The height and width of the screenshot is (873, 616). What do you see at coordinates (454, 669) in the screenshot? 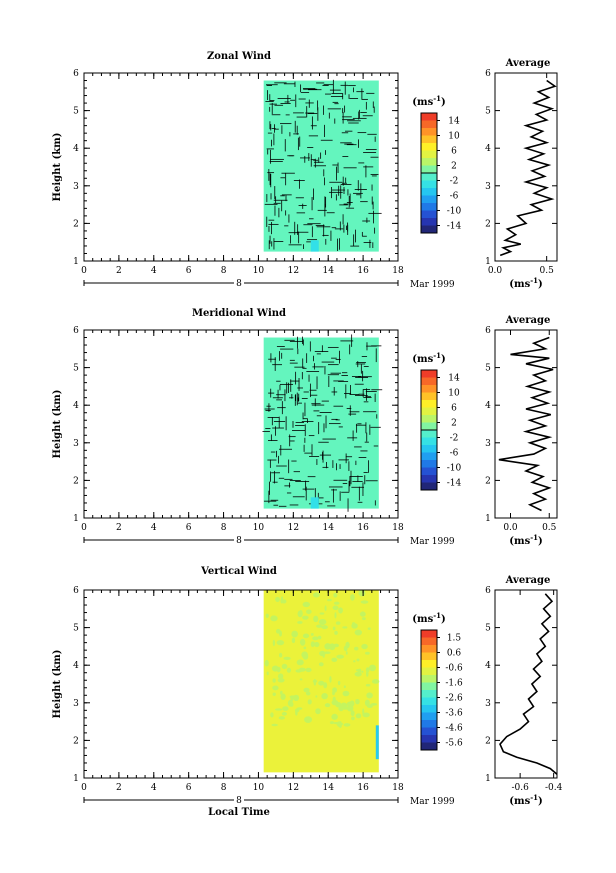
I see `colorbar-tick-label: -0.6` at bounding box center [454, 669].